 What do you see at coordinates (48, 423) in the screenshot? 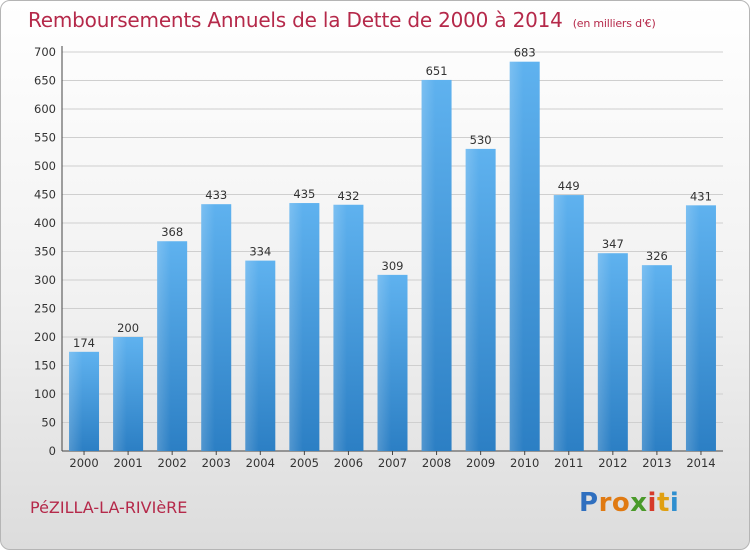
I see `y-tick-label: 50` at bounding box center [48, 423].